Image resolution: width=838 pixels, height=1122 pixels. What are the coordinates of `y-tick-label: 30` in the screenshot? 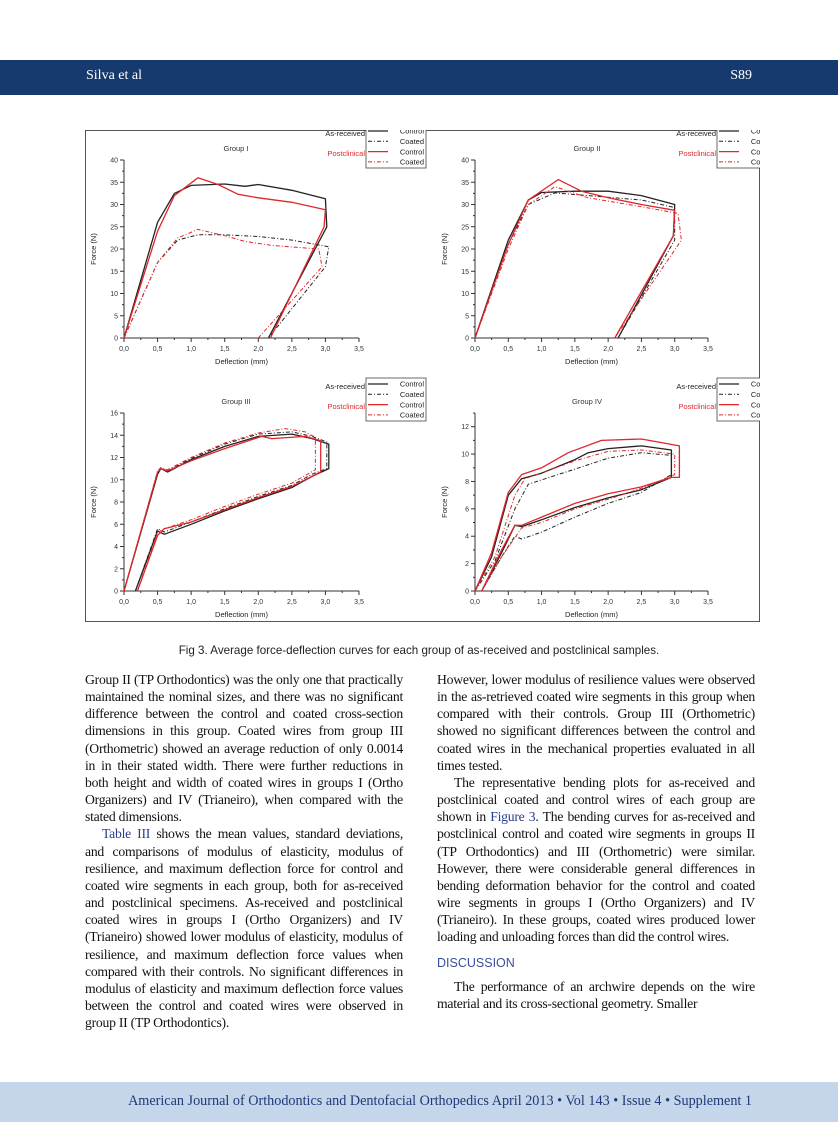 It's located at (114, 205).